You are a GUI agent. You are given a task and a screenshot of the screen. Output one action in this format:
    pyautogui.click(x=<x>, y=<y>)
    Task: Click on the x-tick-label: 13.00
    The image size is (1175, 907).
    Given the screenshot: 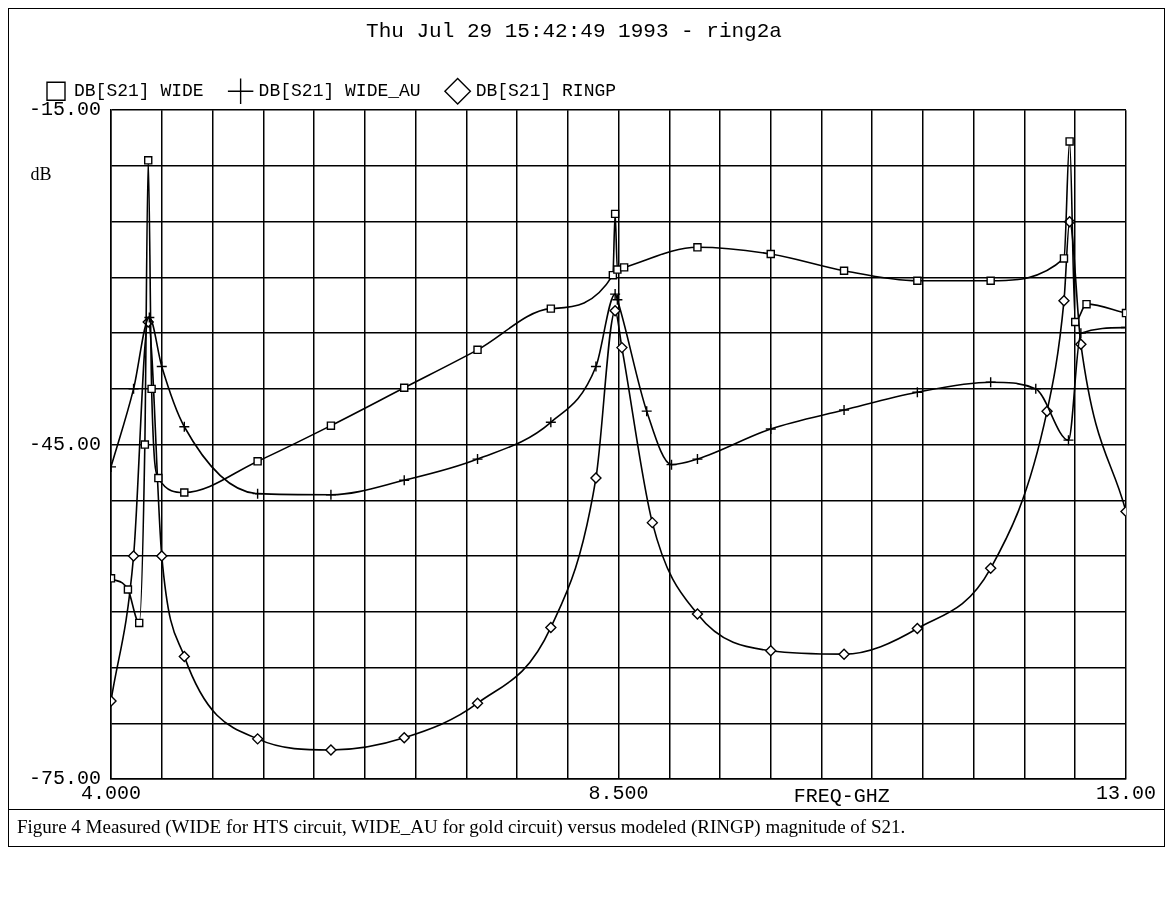 What is the action you would take?
    pyautogui.click(x=1125, y=794)
    